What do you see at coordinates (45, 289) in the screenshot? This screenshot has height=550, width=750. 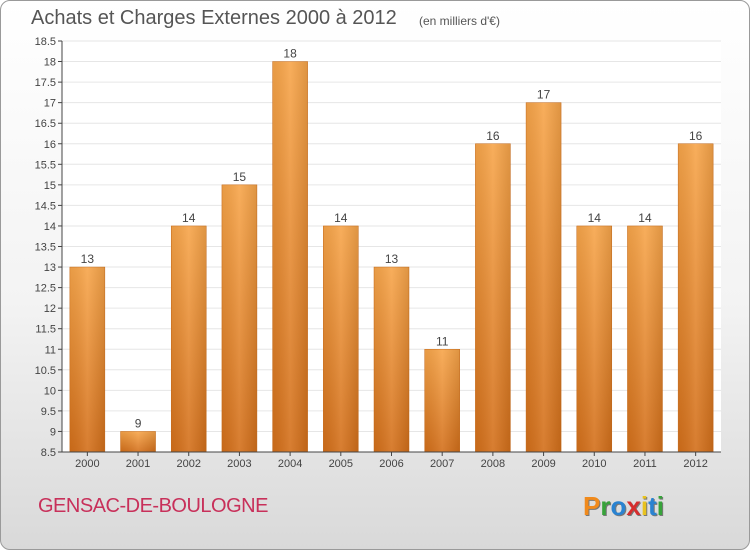 I see `y-tick-label: 12.5` at bounding box center [45, 289].